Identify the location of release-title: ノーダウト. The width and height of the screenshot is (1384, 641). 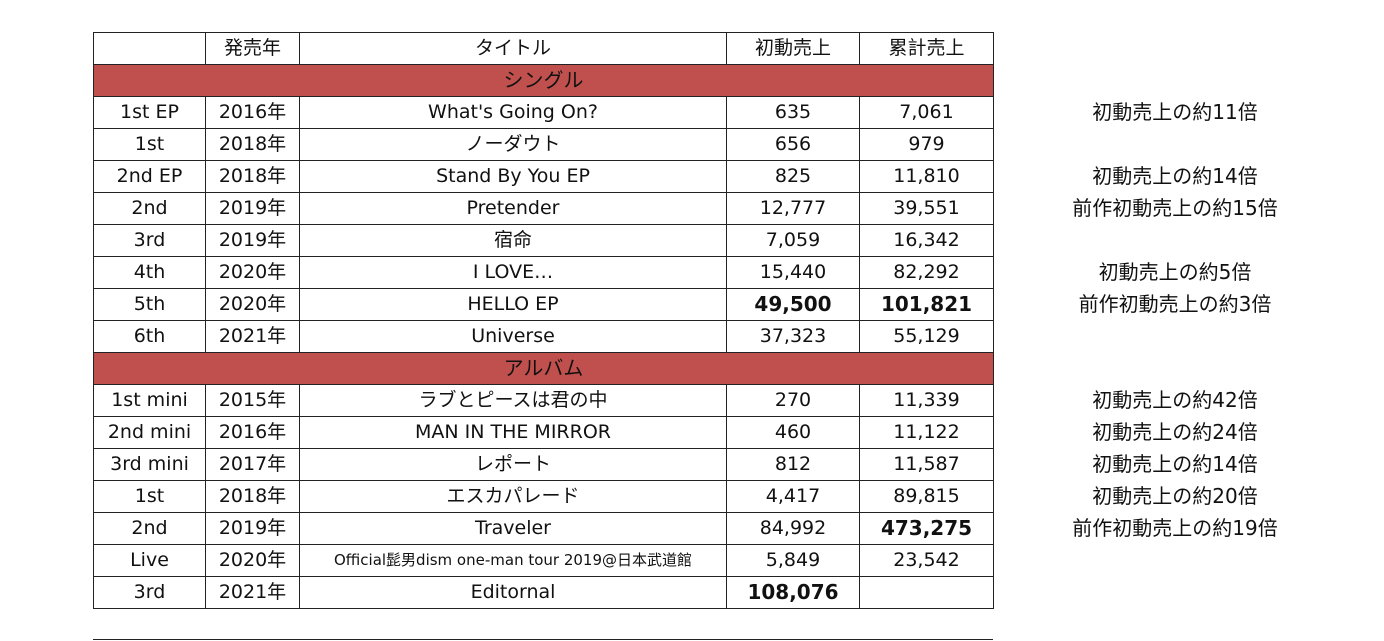
(513, 144).